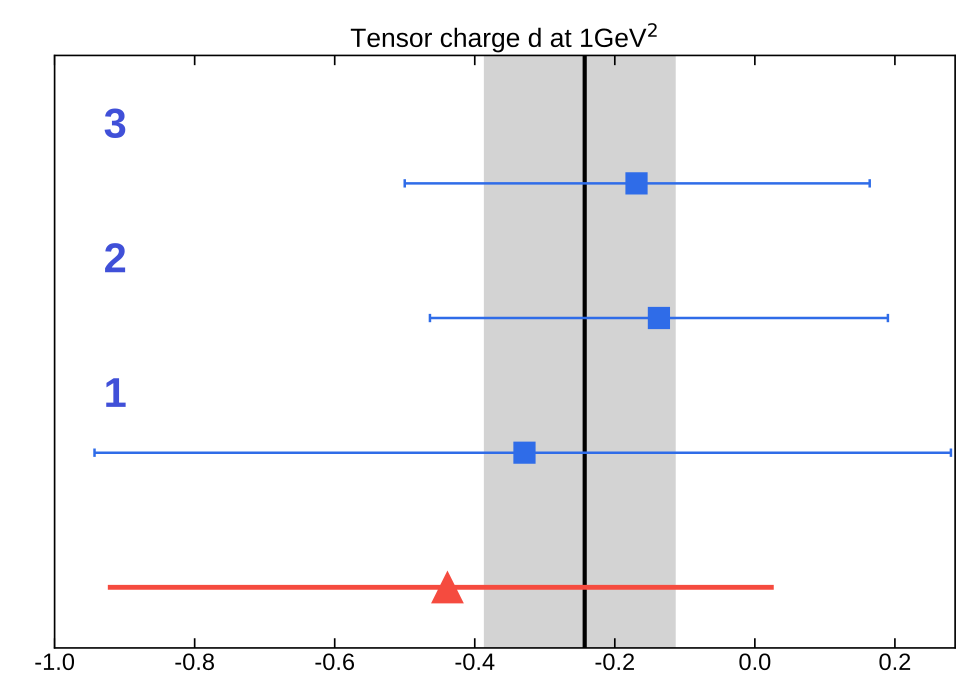 The image size is (958, 693). What do you see at coordinates (474, 661) in the screenshot?
I see `x-tick-label: -0.4` at bounding box center [474, 661].